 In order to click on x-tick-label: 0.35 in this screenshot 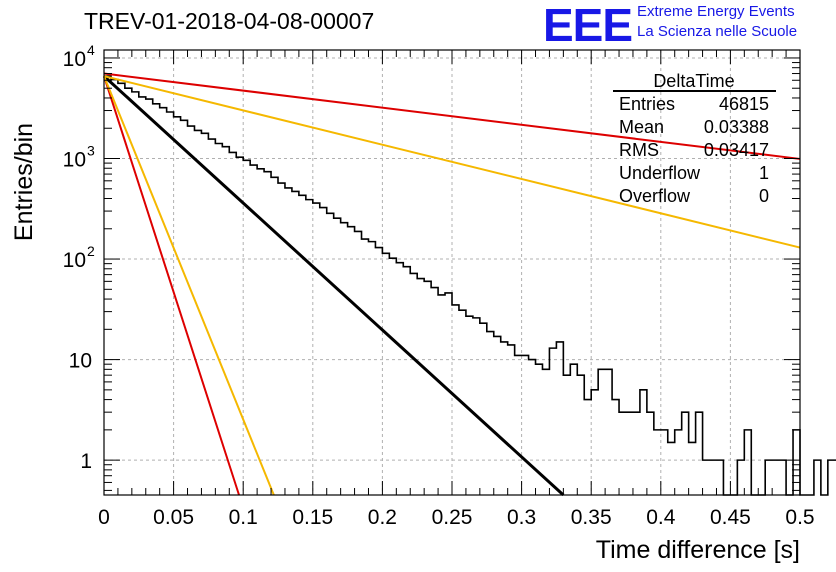, I will do `click(591, 517)`.